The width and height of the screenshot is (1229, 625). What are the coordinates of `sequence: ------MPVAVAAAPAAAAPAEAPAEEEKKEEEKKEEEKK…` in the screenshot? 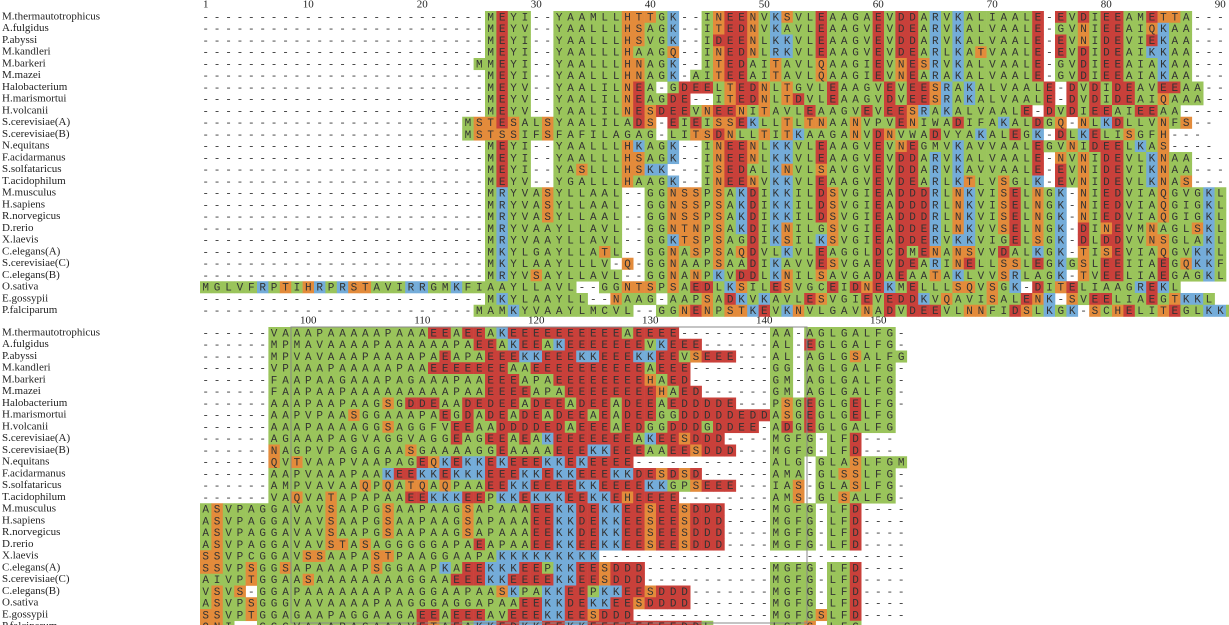 It's located at (555, 358).